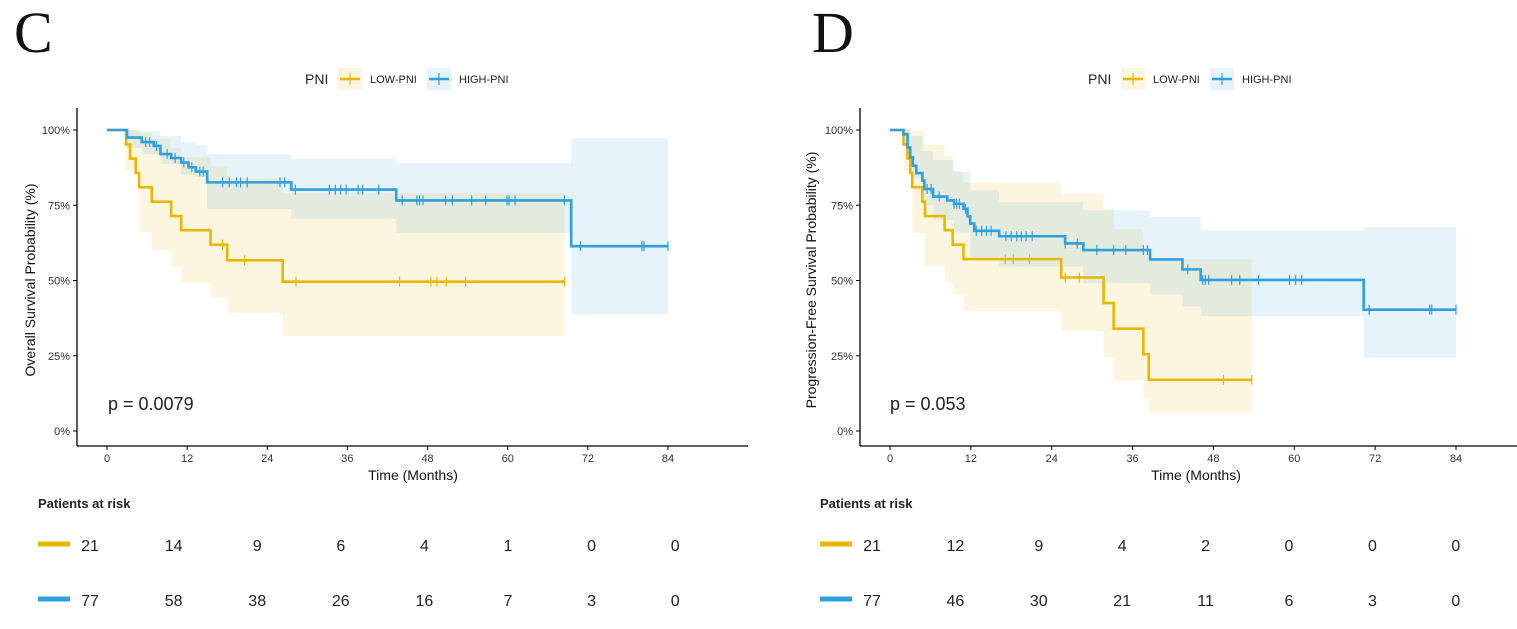 This screenshot has width=1517, height=629. What do you see at coordinates (508, 601) in the screenshot?
I see `risk-count: 7` at bounding box center [508, 601].